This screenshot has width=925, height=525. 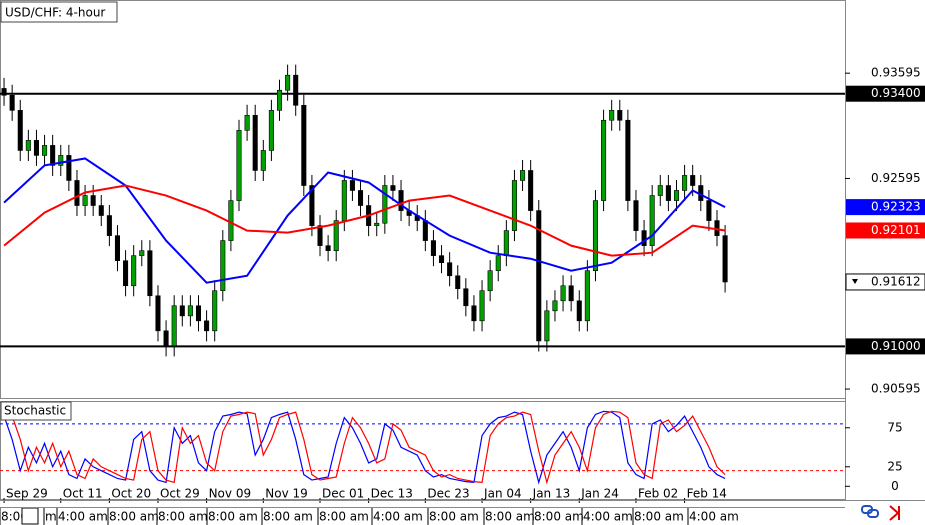 I want to click on toolbar-icons, so click(x=880, y=513).